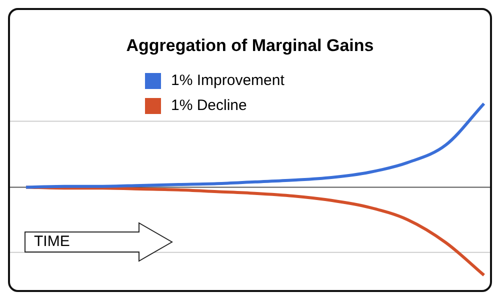 Image resolution: width=500 pixels, height=300 pixels. Describe the element at coordinates (209, 105) in the screenshot. I see `legend-label: 1% Decline` at that location.